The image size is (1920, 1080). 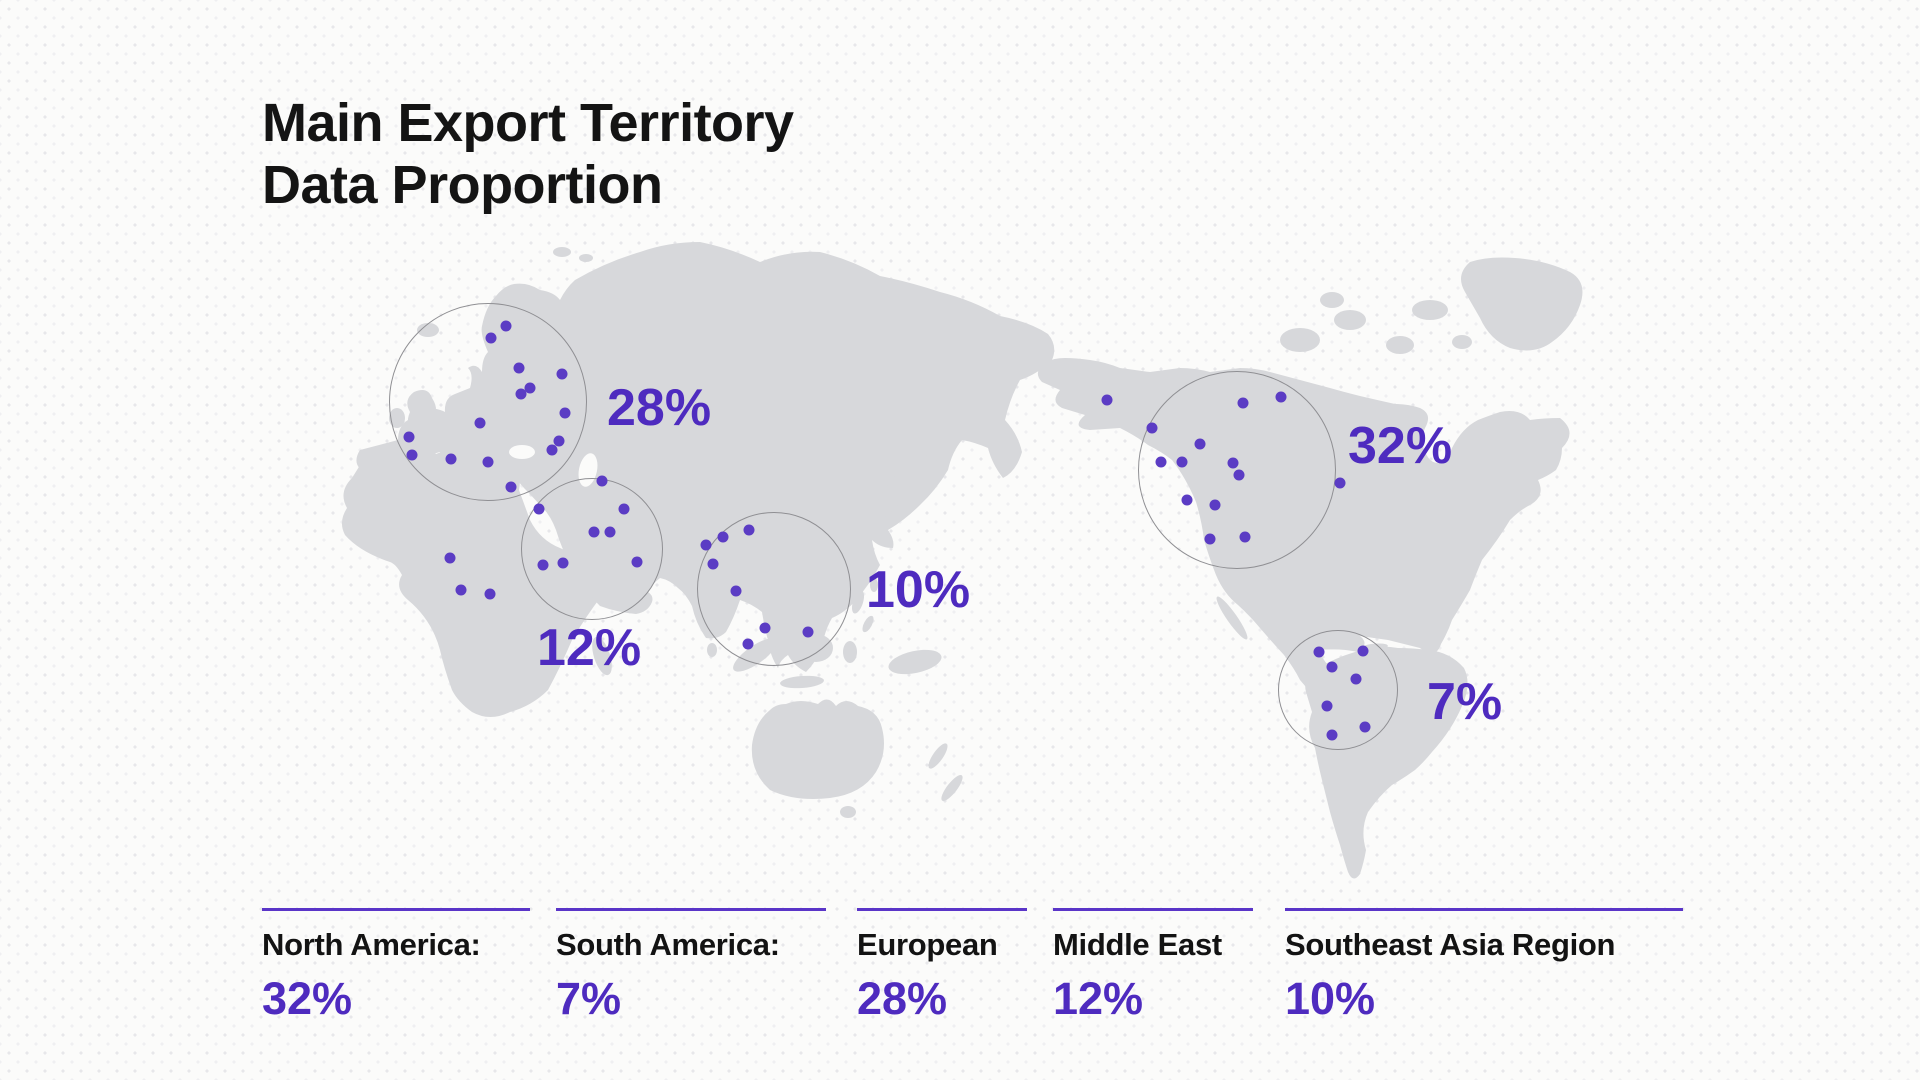 What do you see at coordinates (307, 998) in the screenshot?
I see `legend-value: 32%` at bounding box center [307, 998].